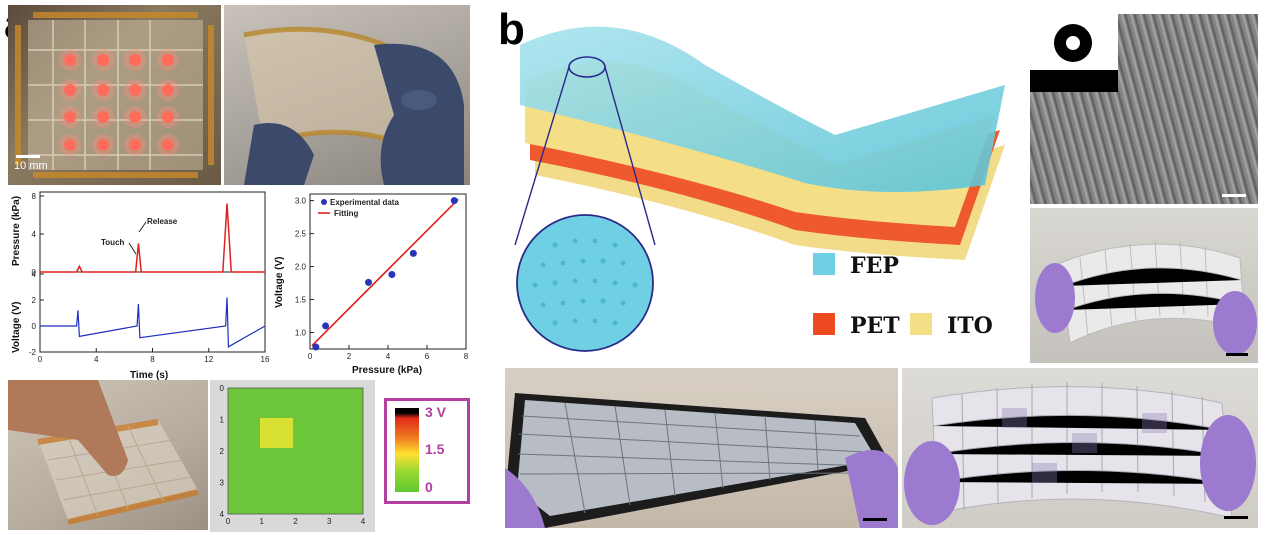 The height and width of the screenshot is (535, 1265). Describe the element at coordinates (149, 375) in the screenshot. I see `time-xlabel: Time (s)` at that location.